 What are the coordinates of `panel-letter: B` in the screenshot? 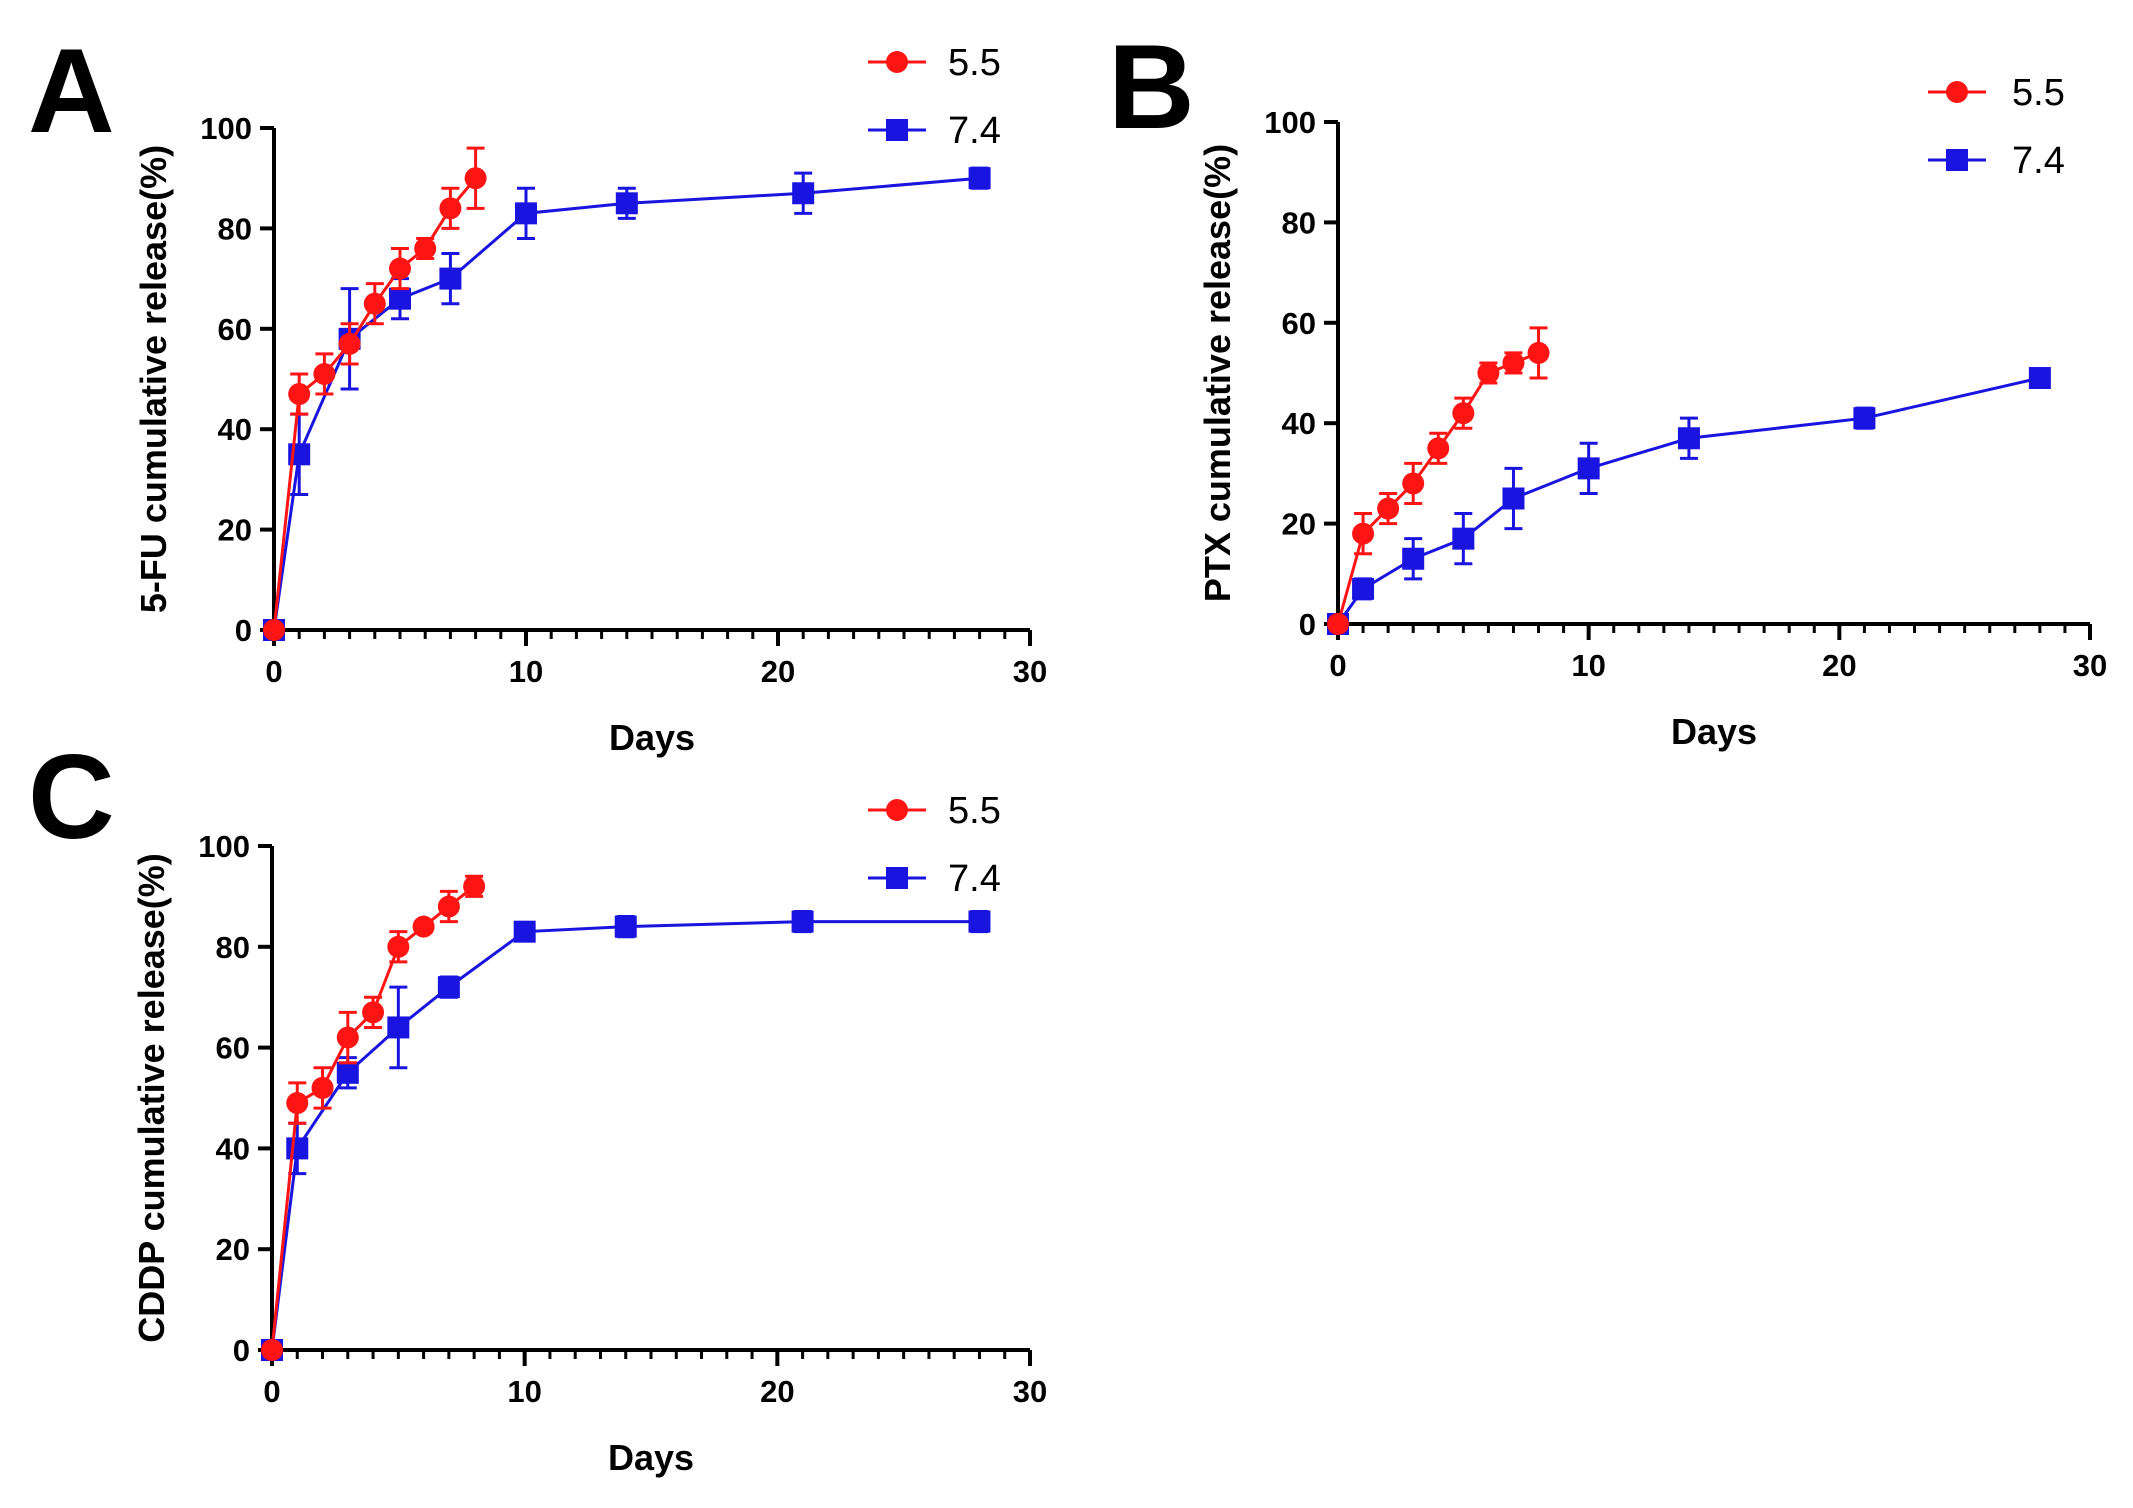 It's located at (1151, 87).